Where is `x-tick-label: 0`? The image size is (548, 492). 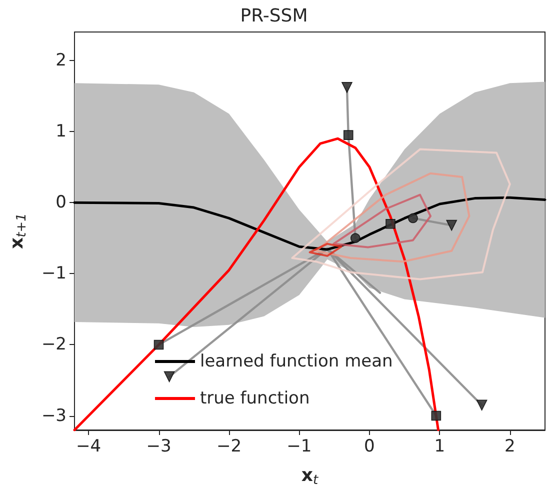
x-tick-label: 0 is located at coordinates (369, 446).